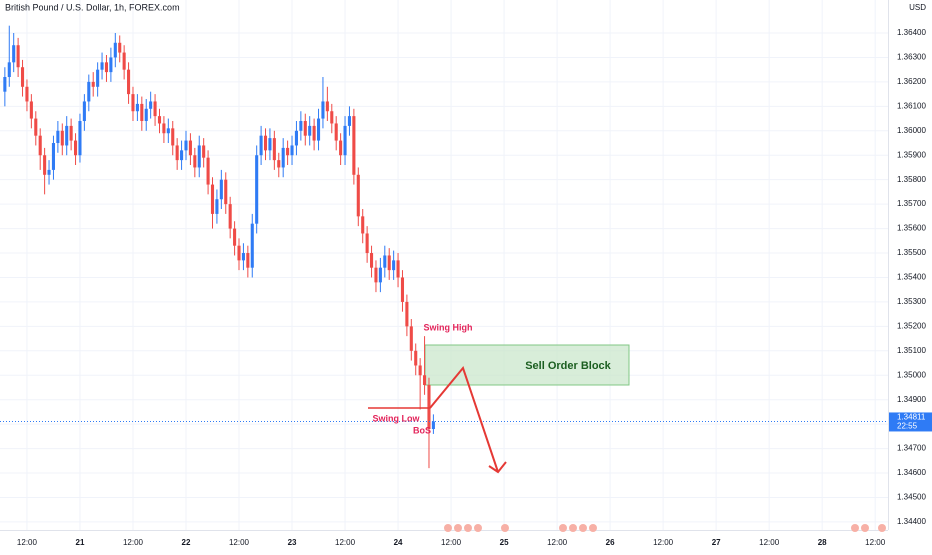 This screenshot has height=555, width=932. Describe the element at coordinates (397, 418) in the screenshot. I see `annotation: Swing Low` at that location.